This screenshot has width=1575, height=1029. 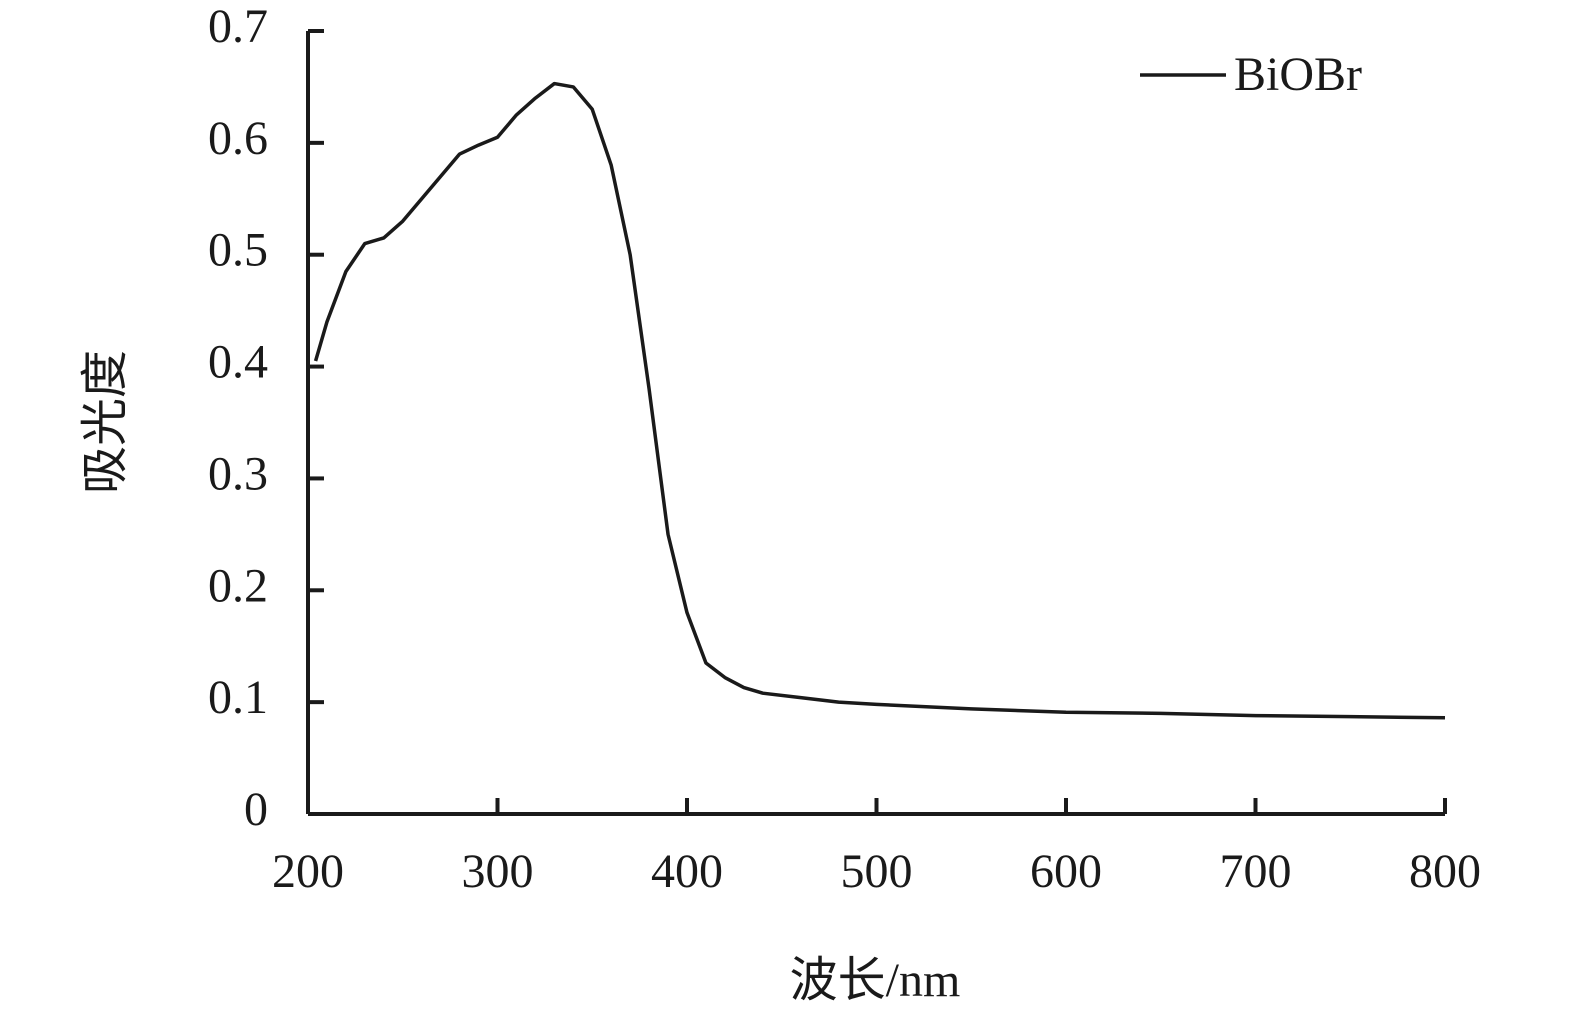 I want to click on y-axis-label: 吸光度, so click(x=105, y=422).